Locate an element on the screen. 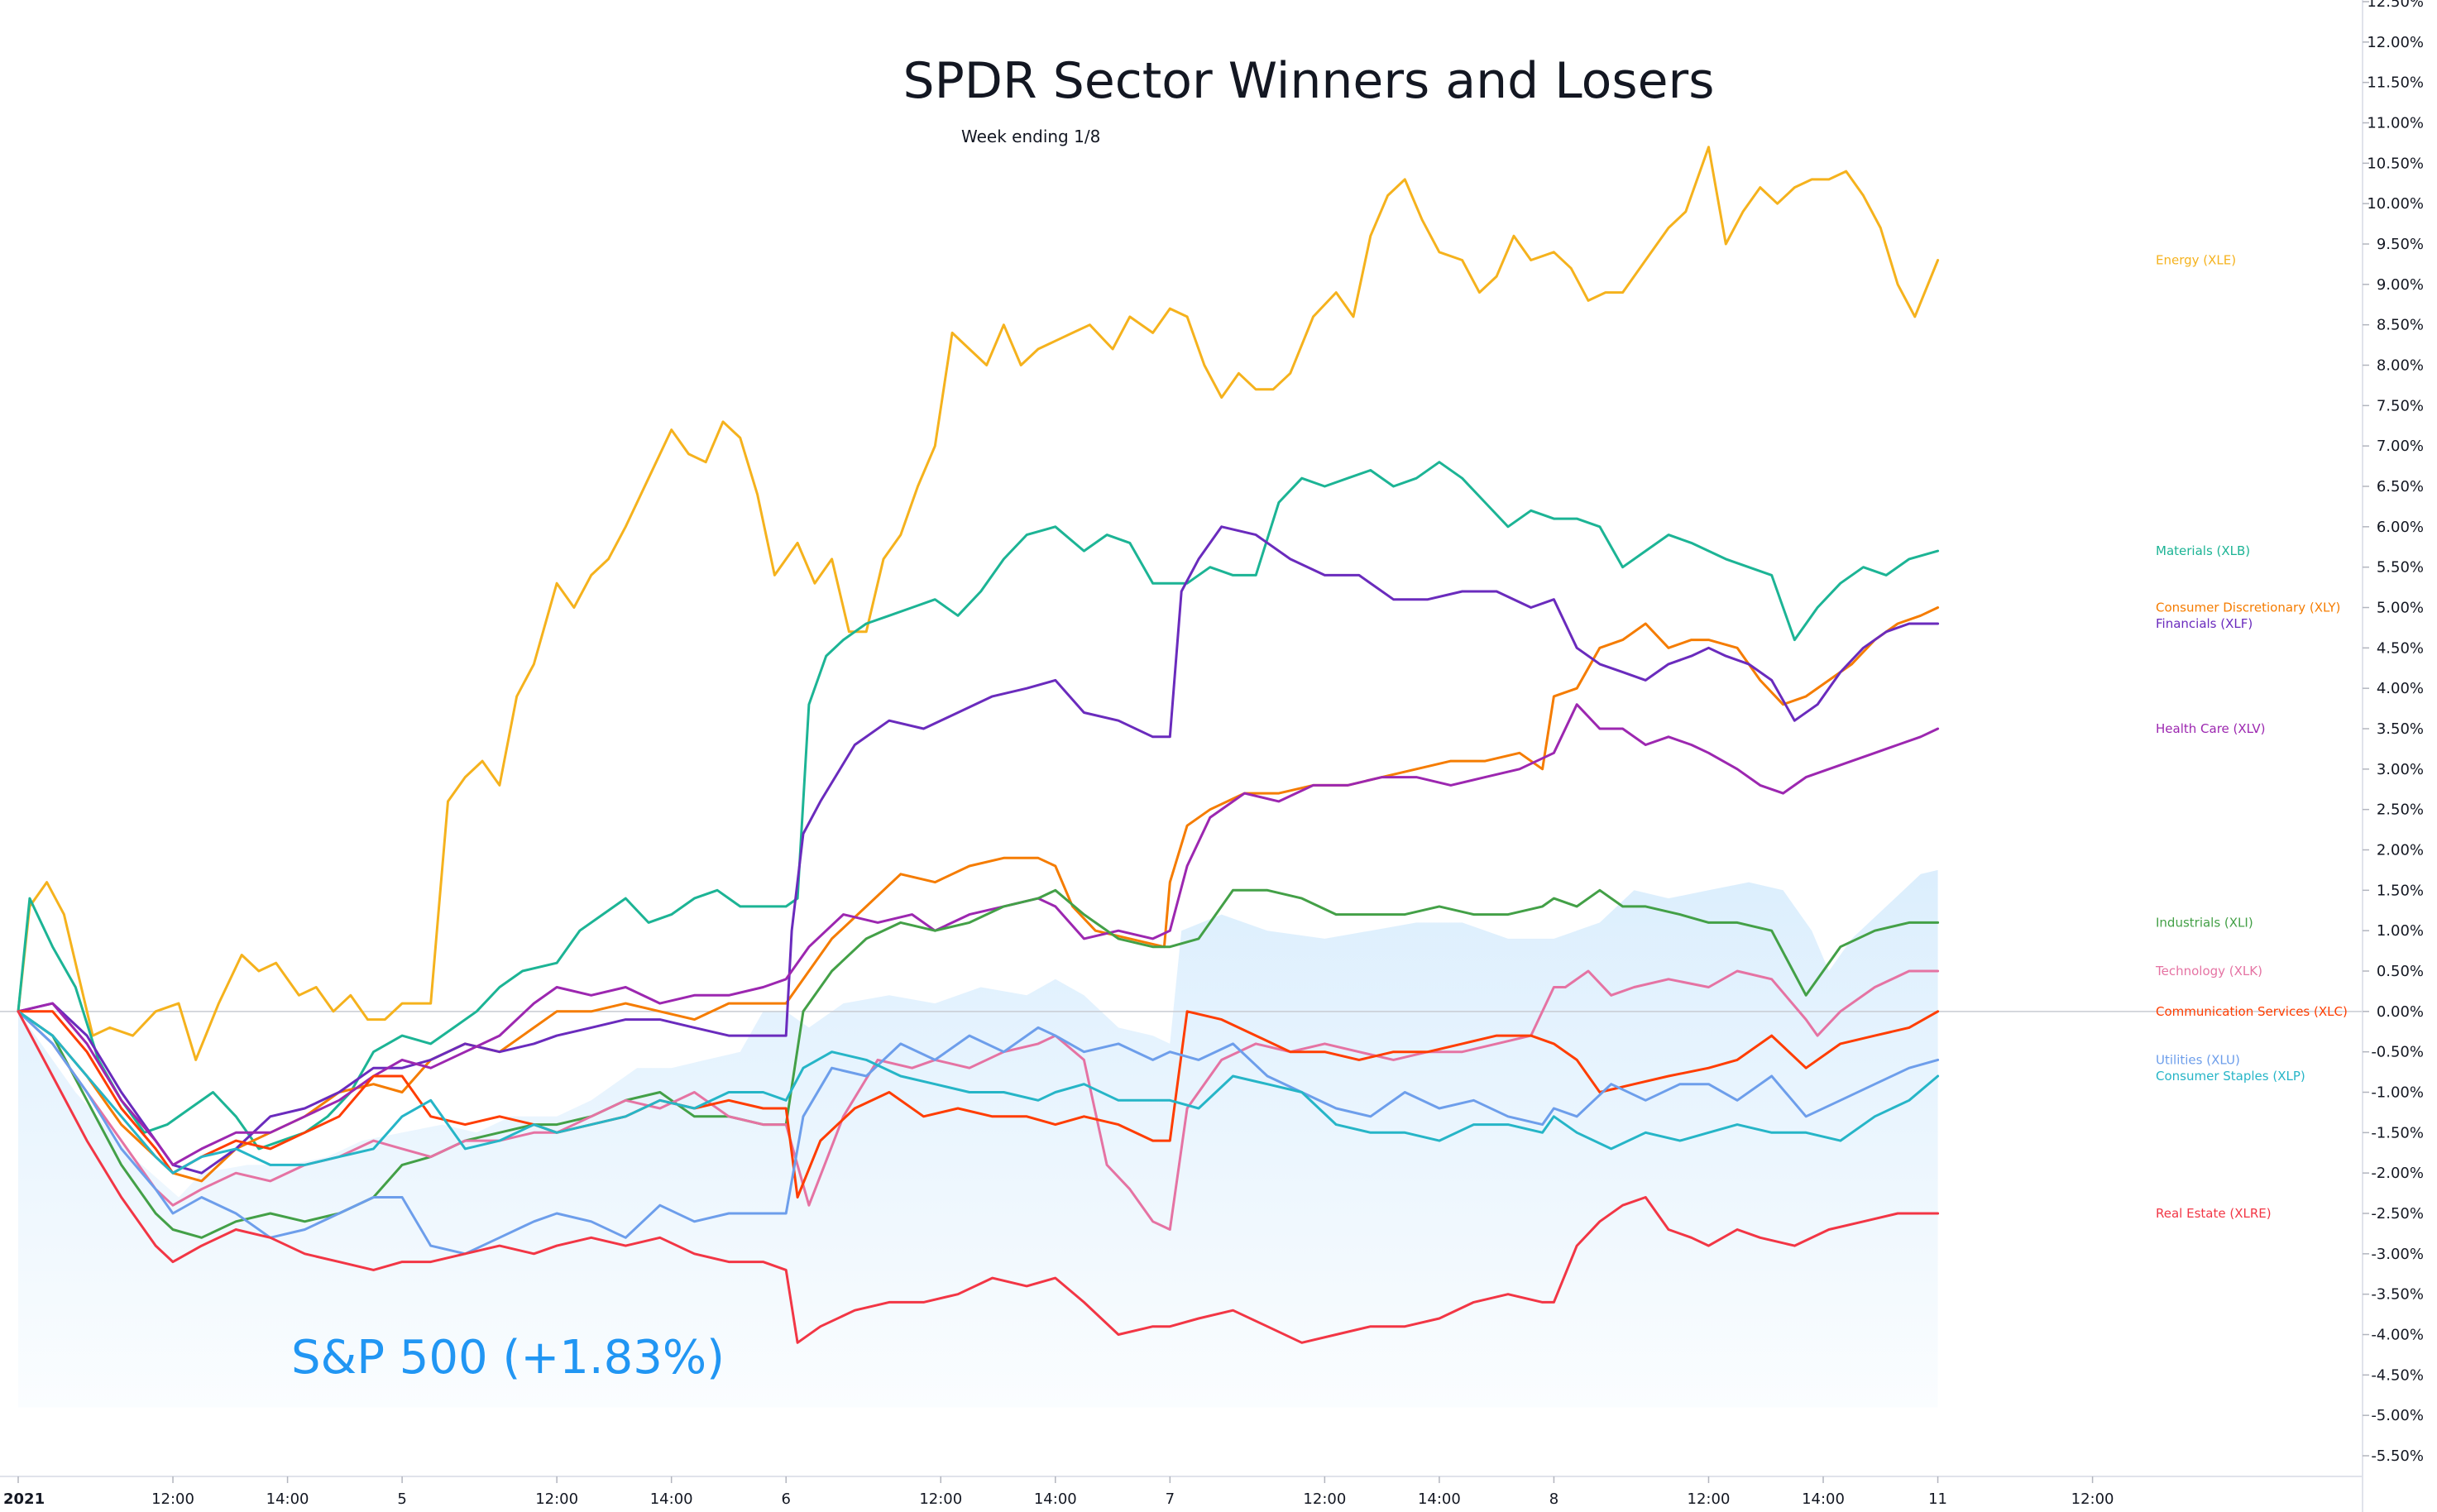 Image resolution: width=2437 pixels, height=1512 pixels. y-tick-label: 4.00% is located at coordinates (2400, 688).